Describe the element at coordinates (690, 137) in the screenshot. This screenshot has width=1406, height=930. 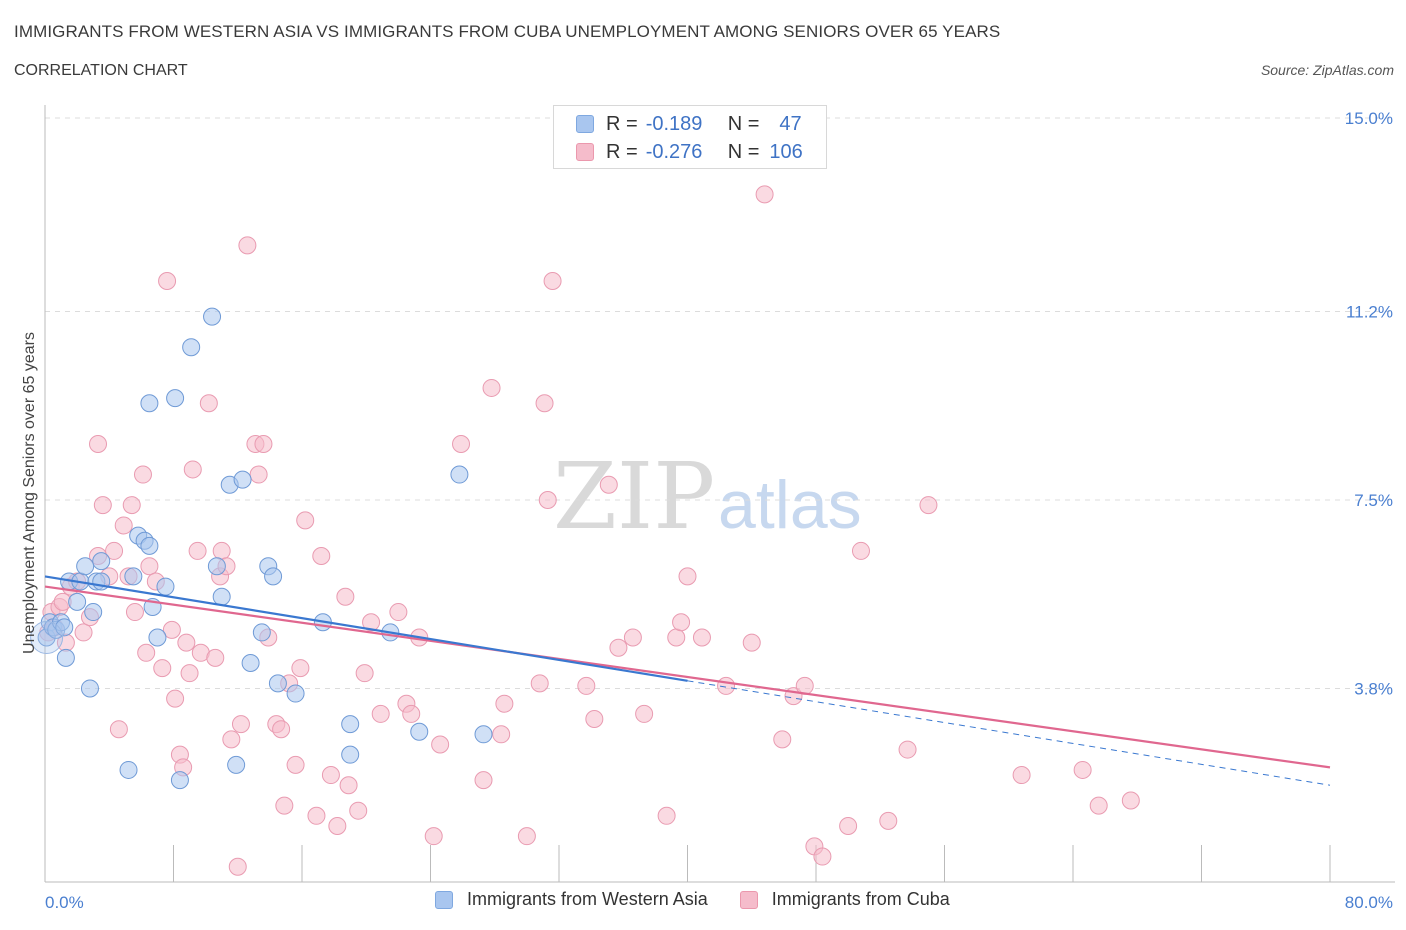
I see `correlation-legend: R = -0.189 N = 47 R = -0.276 N = 106` at that location.